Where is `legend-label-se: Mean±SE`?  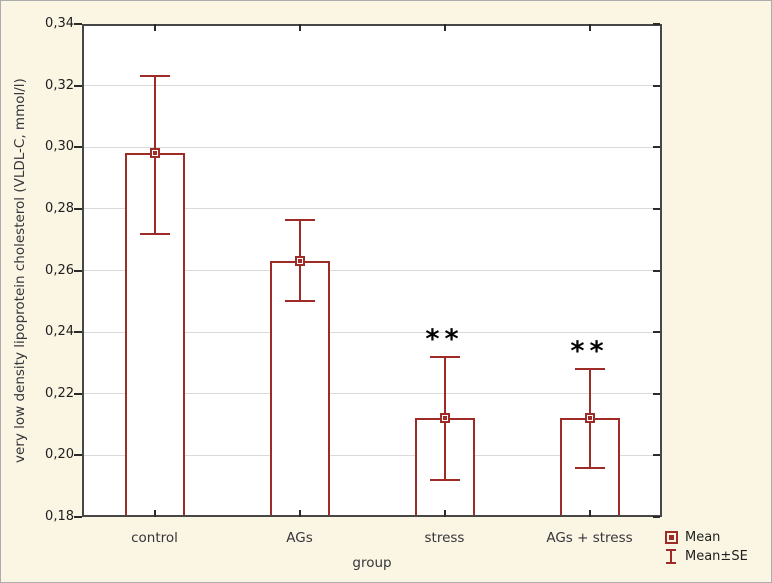 legend-label-se: Mean±SE is located at coordinates (716, 556).